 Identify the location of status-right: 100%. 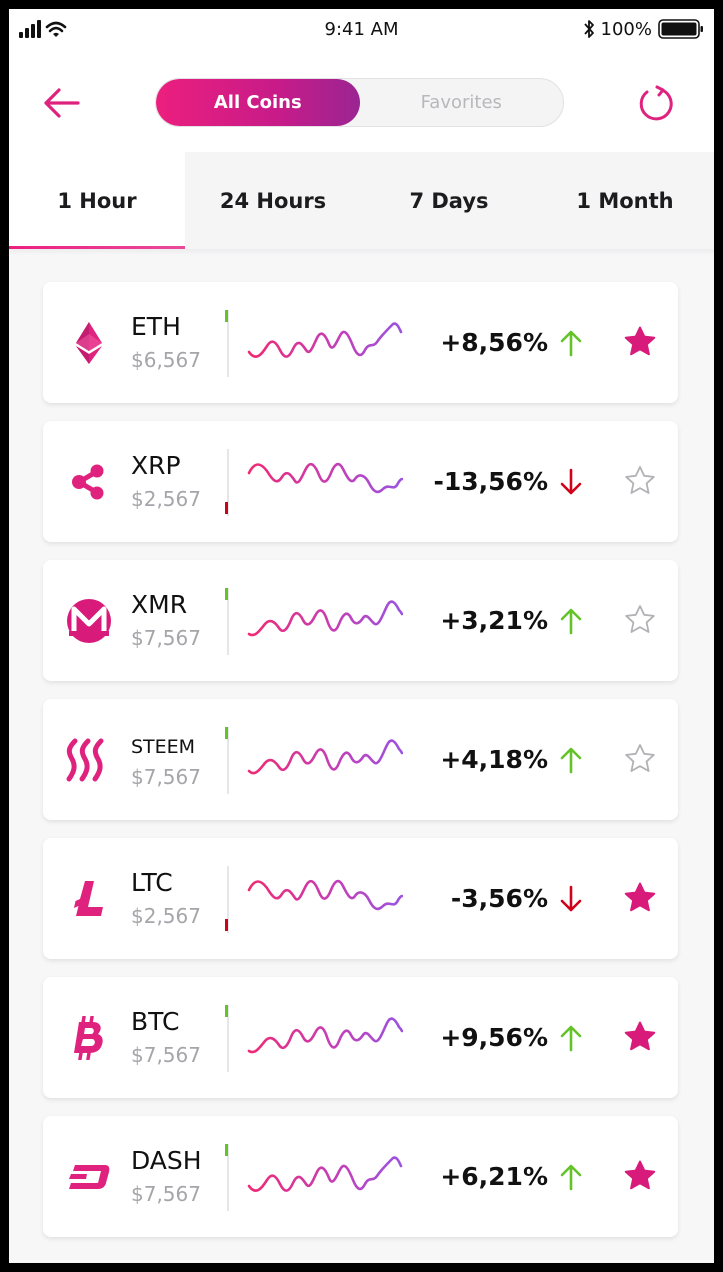
(643, 29).